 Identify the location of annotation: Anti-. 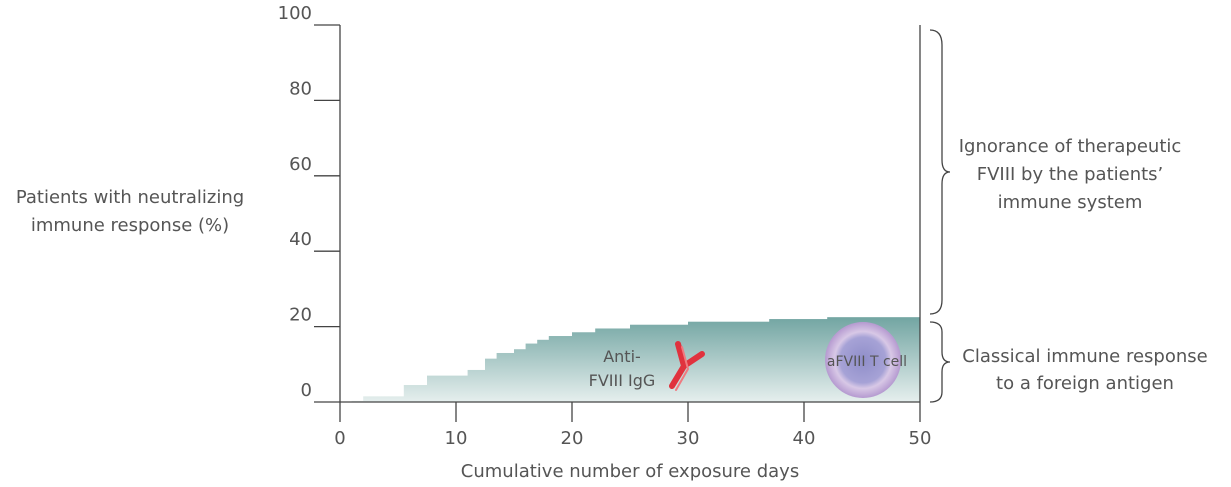
(622, 356).